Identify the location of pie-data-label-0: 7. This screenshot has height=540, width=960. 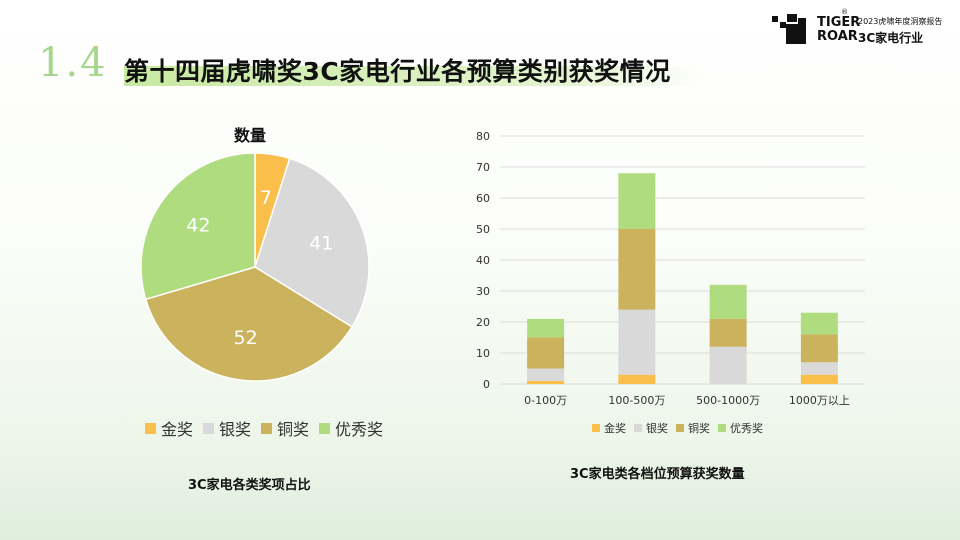
(266, 198).